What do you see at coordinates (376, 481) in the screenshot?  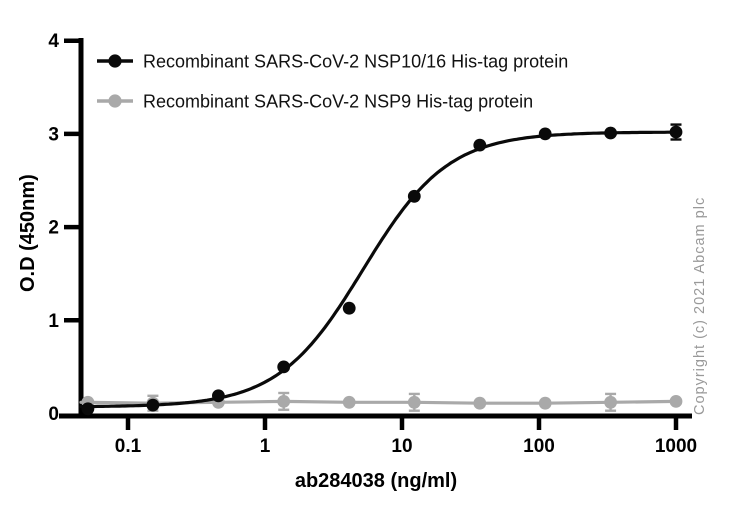 I see `x-axis-title: ab284038 (ng/ml)` at bounding box center [376, 481].